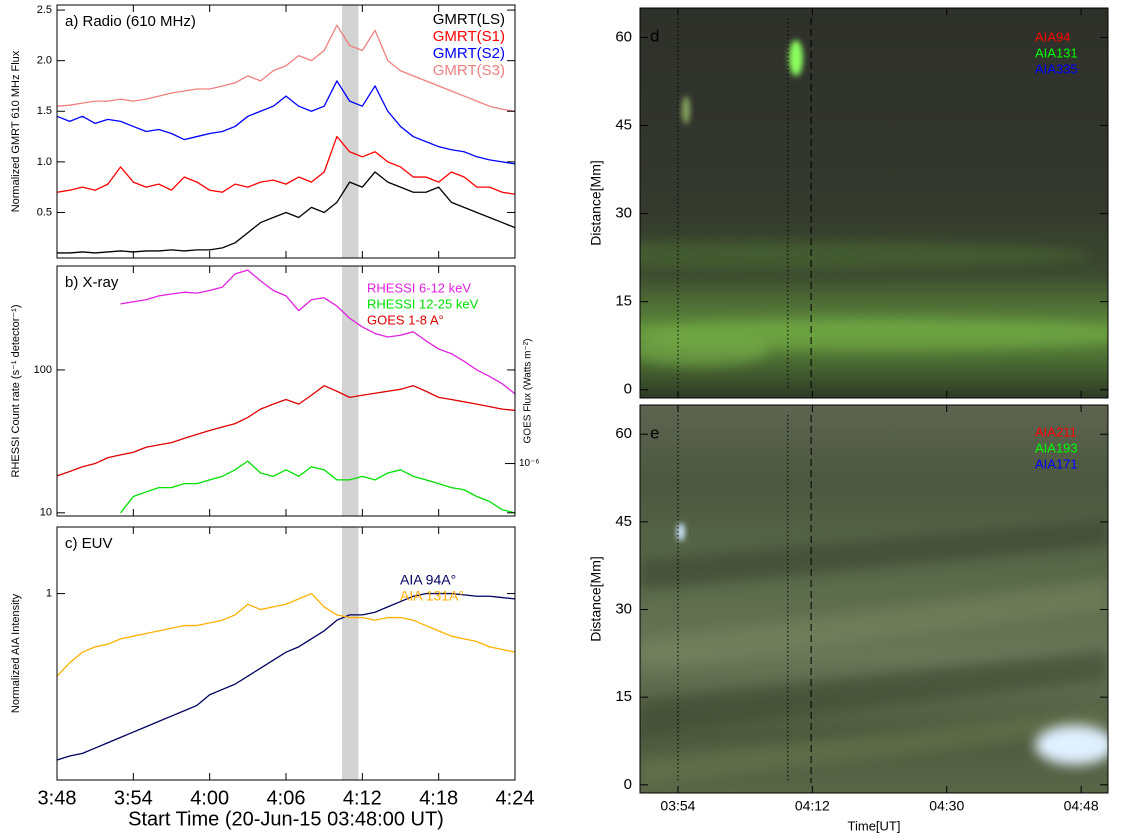 The width and height of the screenshot is (1121, 839). What do you see at coordinates (405, 319) in the screenshot?
I see `legend-entry: GOES 1-8 A°` at bounding box center [405, 319].